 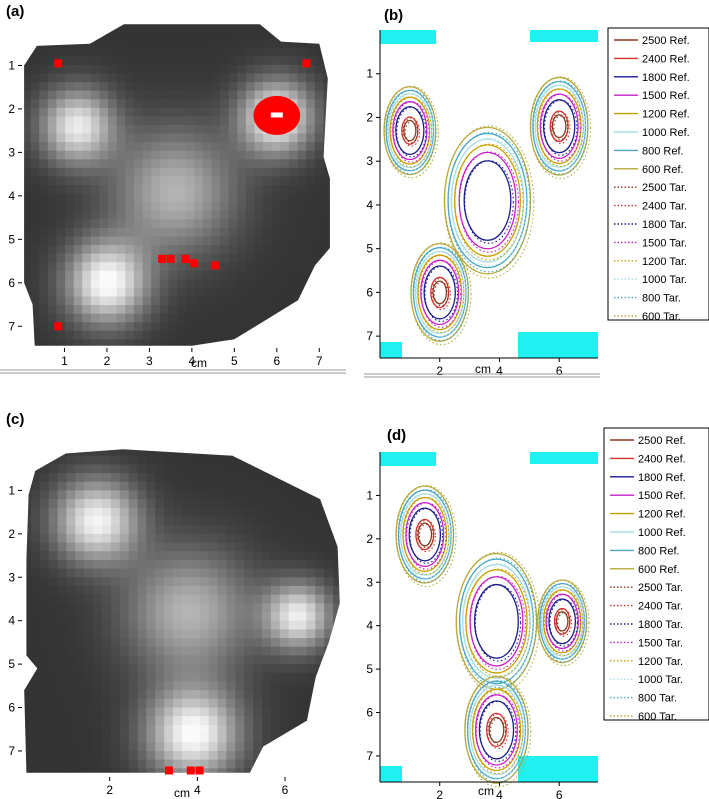 I want to click on contour-1000-tar, so click(x=561, y=127).